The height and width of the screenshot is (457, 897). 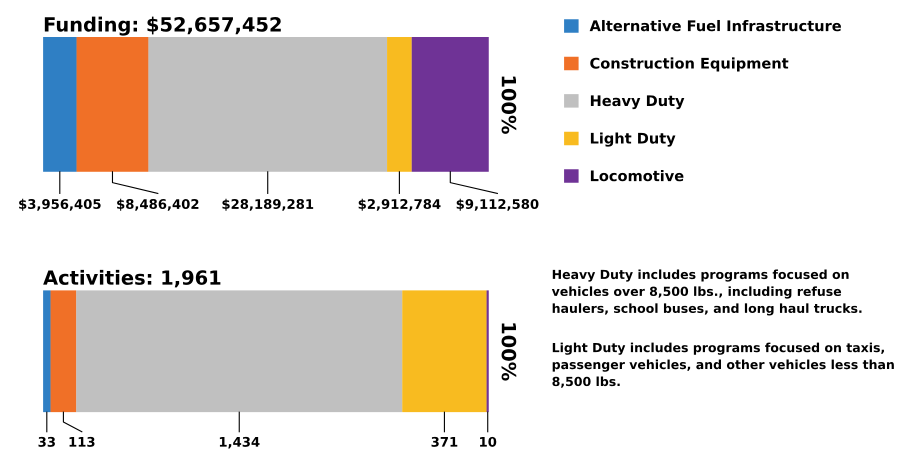 I want to click on data-label: $9,112,580, so click(x=497, y=204).